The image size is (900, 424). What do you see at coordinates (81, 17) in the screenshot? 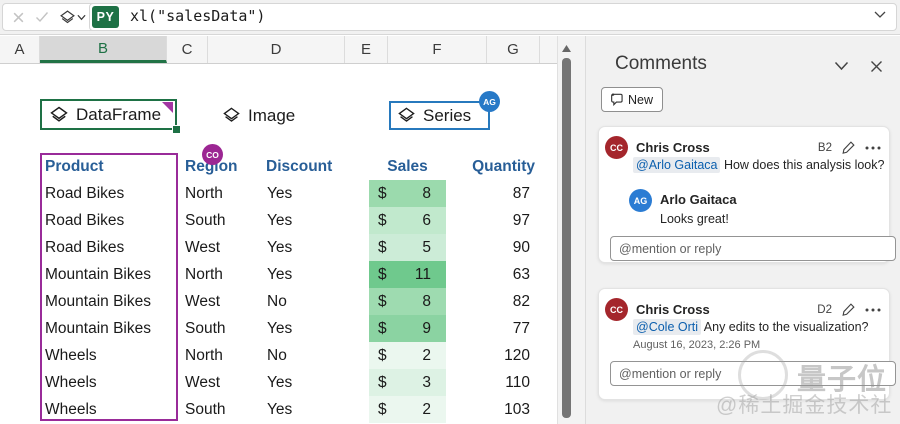
I see `chevron-down-icon` at bounding box center [81, 17].